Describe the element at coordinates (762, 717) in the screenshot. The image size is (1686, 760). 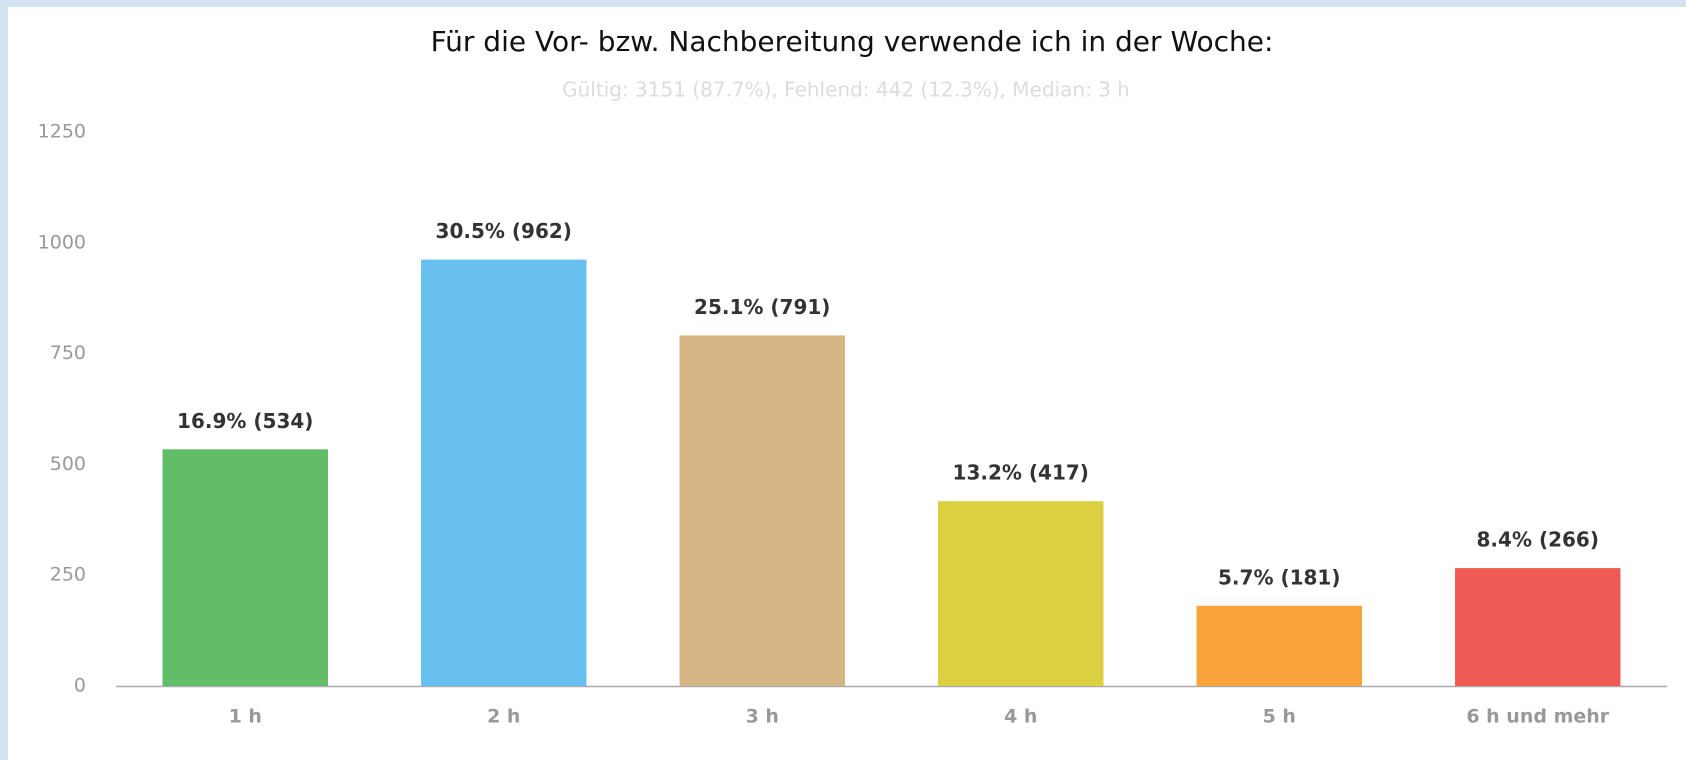
I see `x-tick-label: 3 h` at that location.